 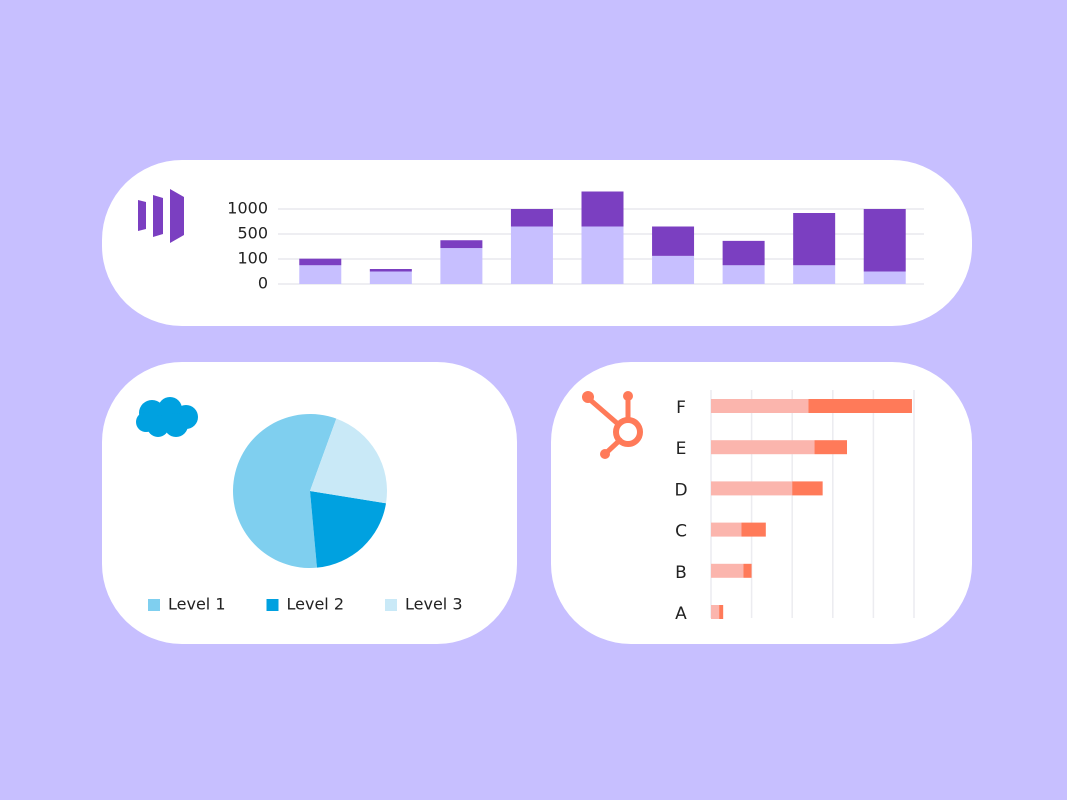 I want to click on y-tick-label: E, so click(x=681, y=449).